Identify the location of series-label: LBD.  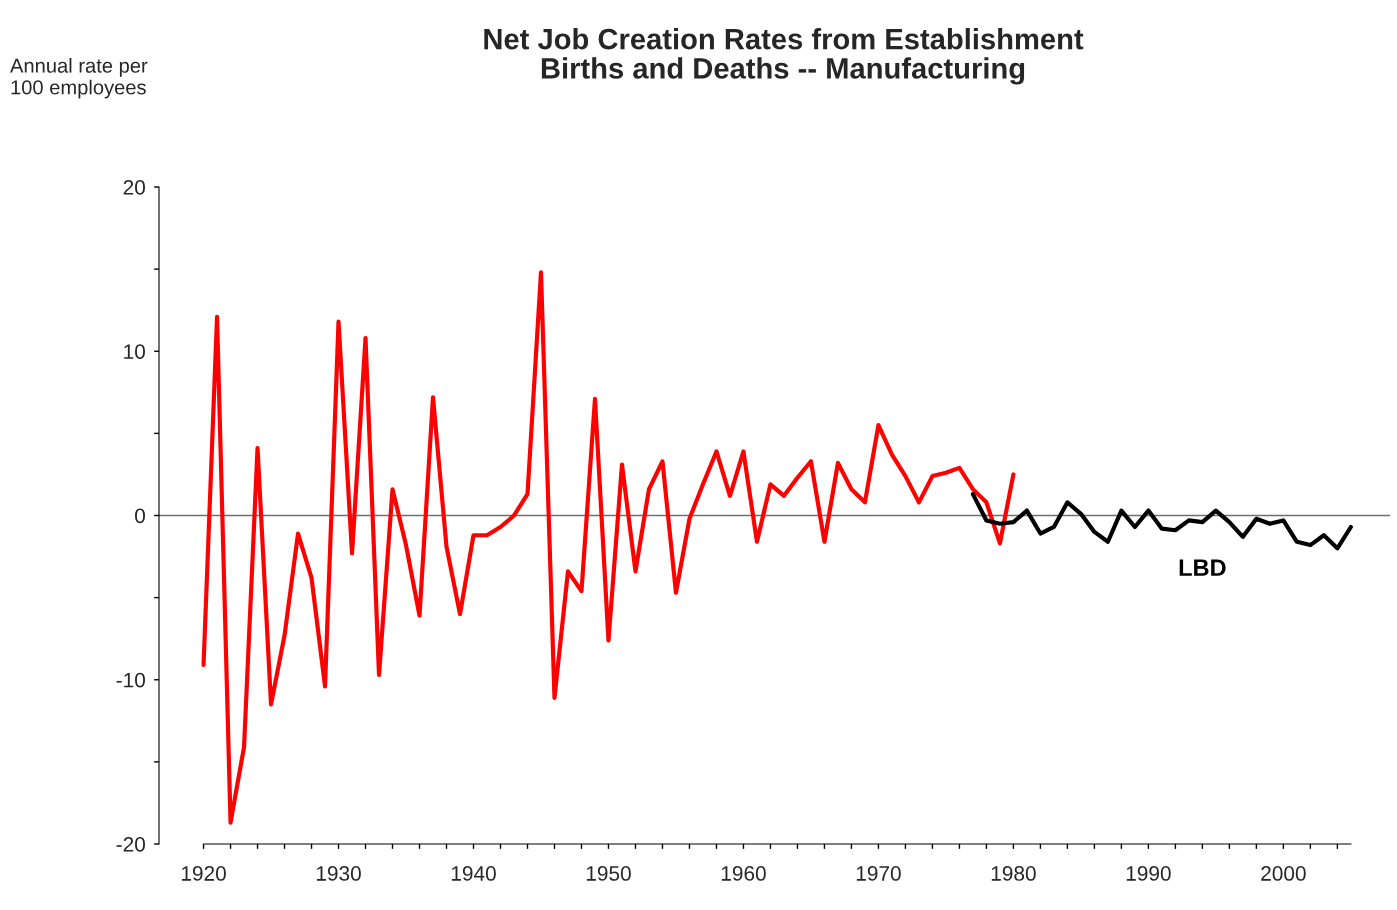
(1202, 567).